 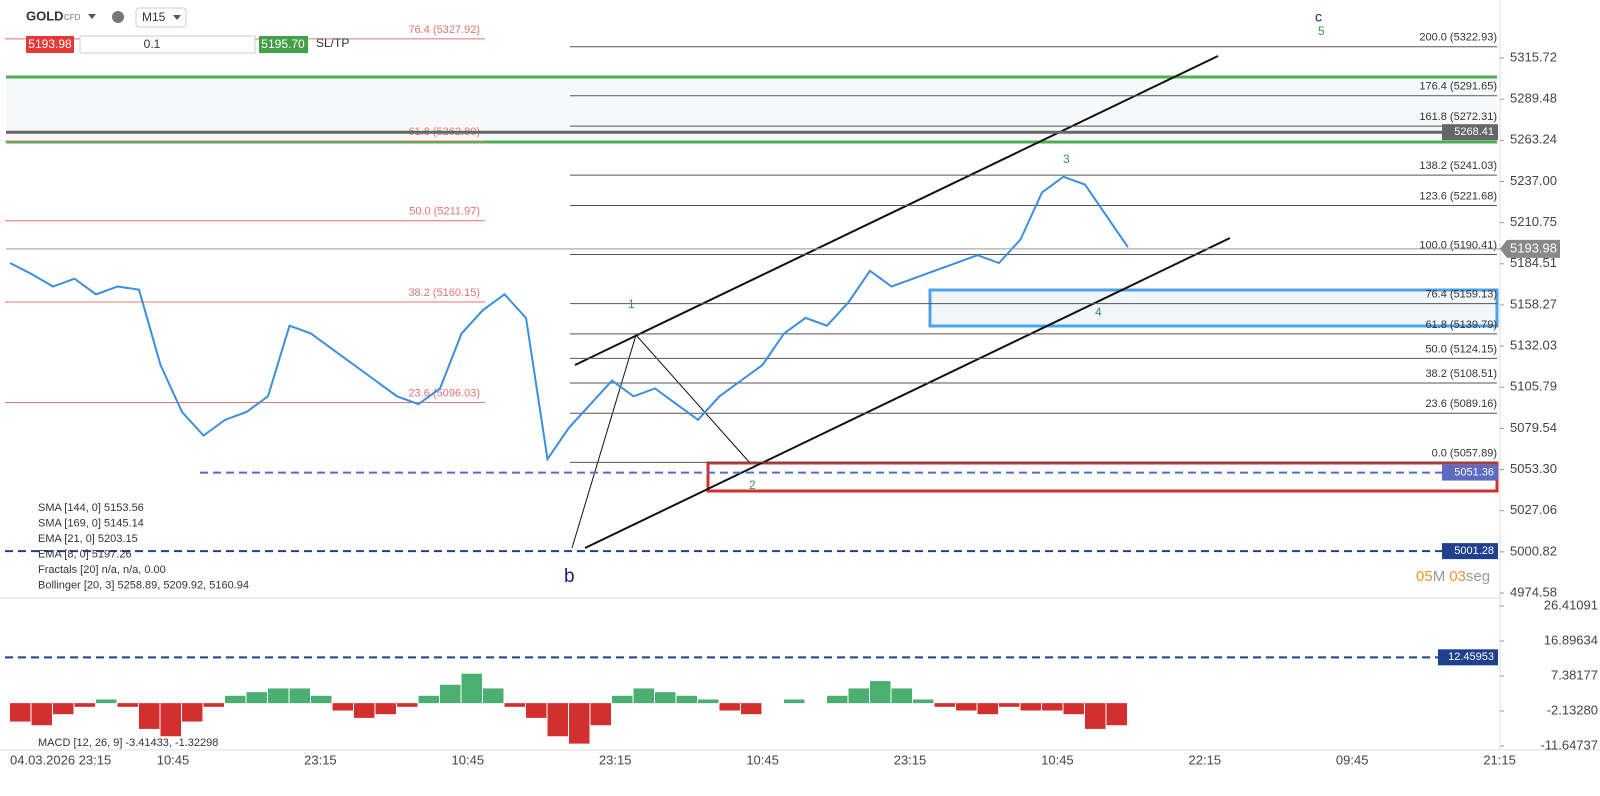 I want to click on fib-label: 200.0 (5322.93), so click(x=1458, y=38).